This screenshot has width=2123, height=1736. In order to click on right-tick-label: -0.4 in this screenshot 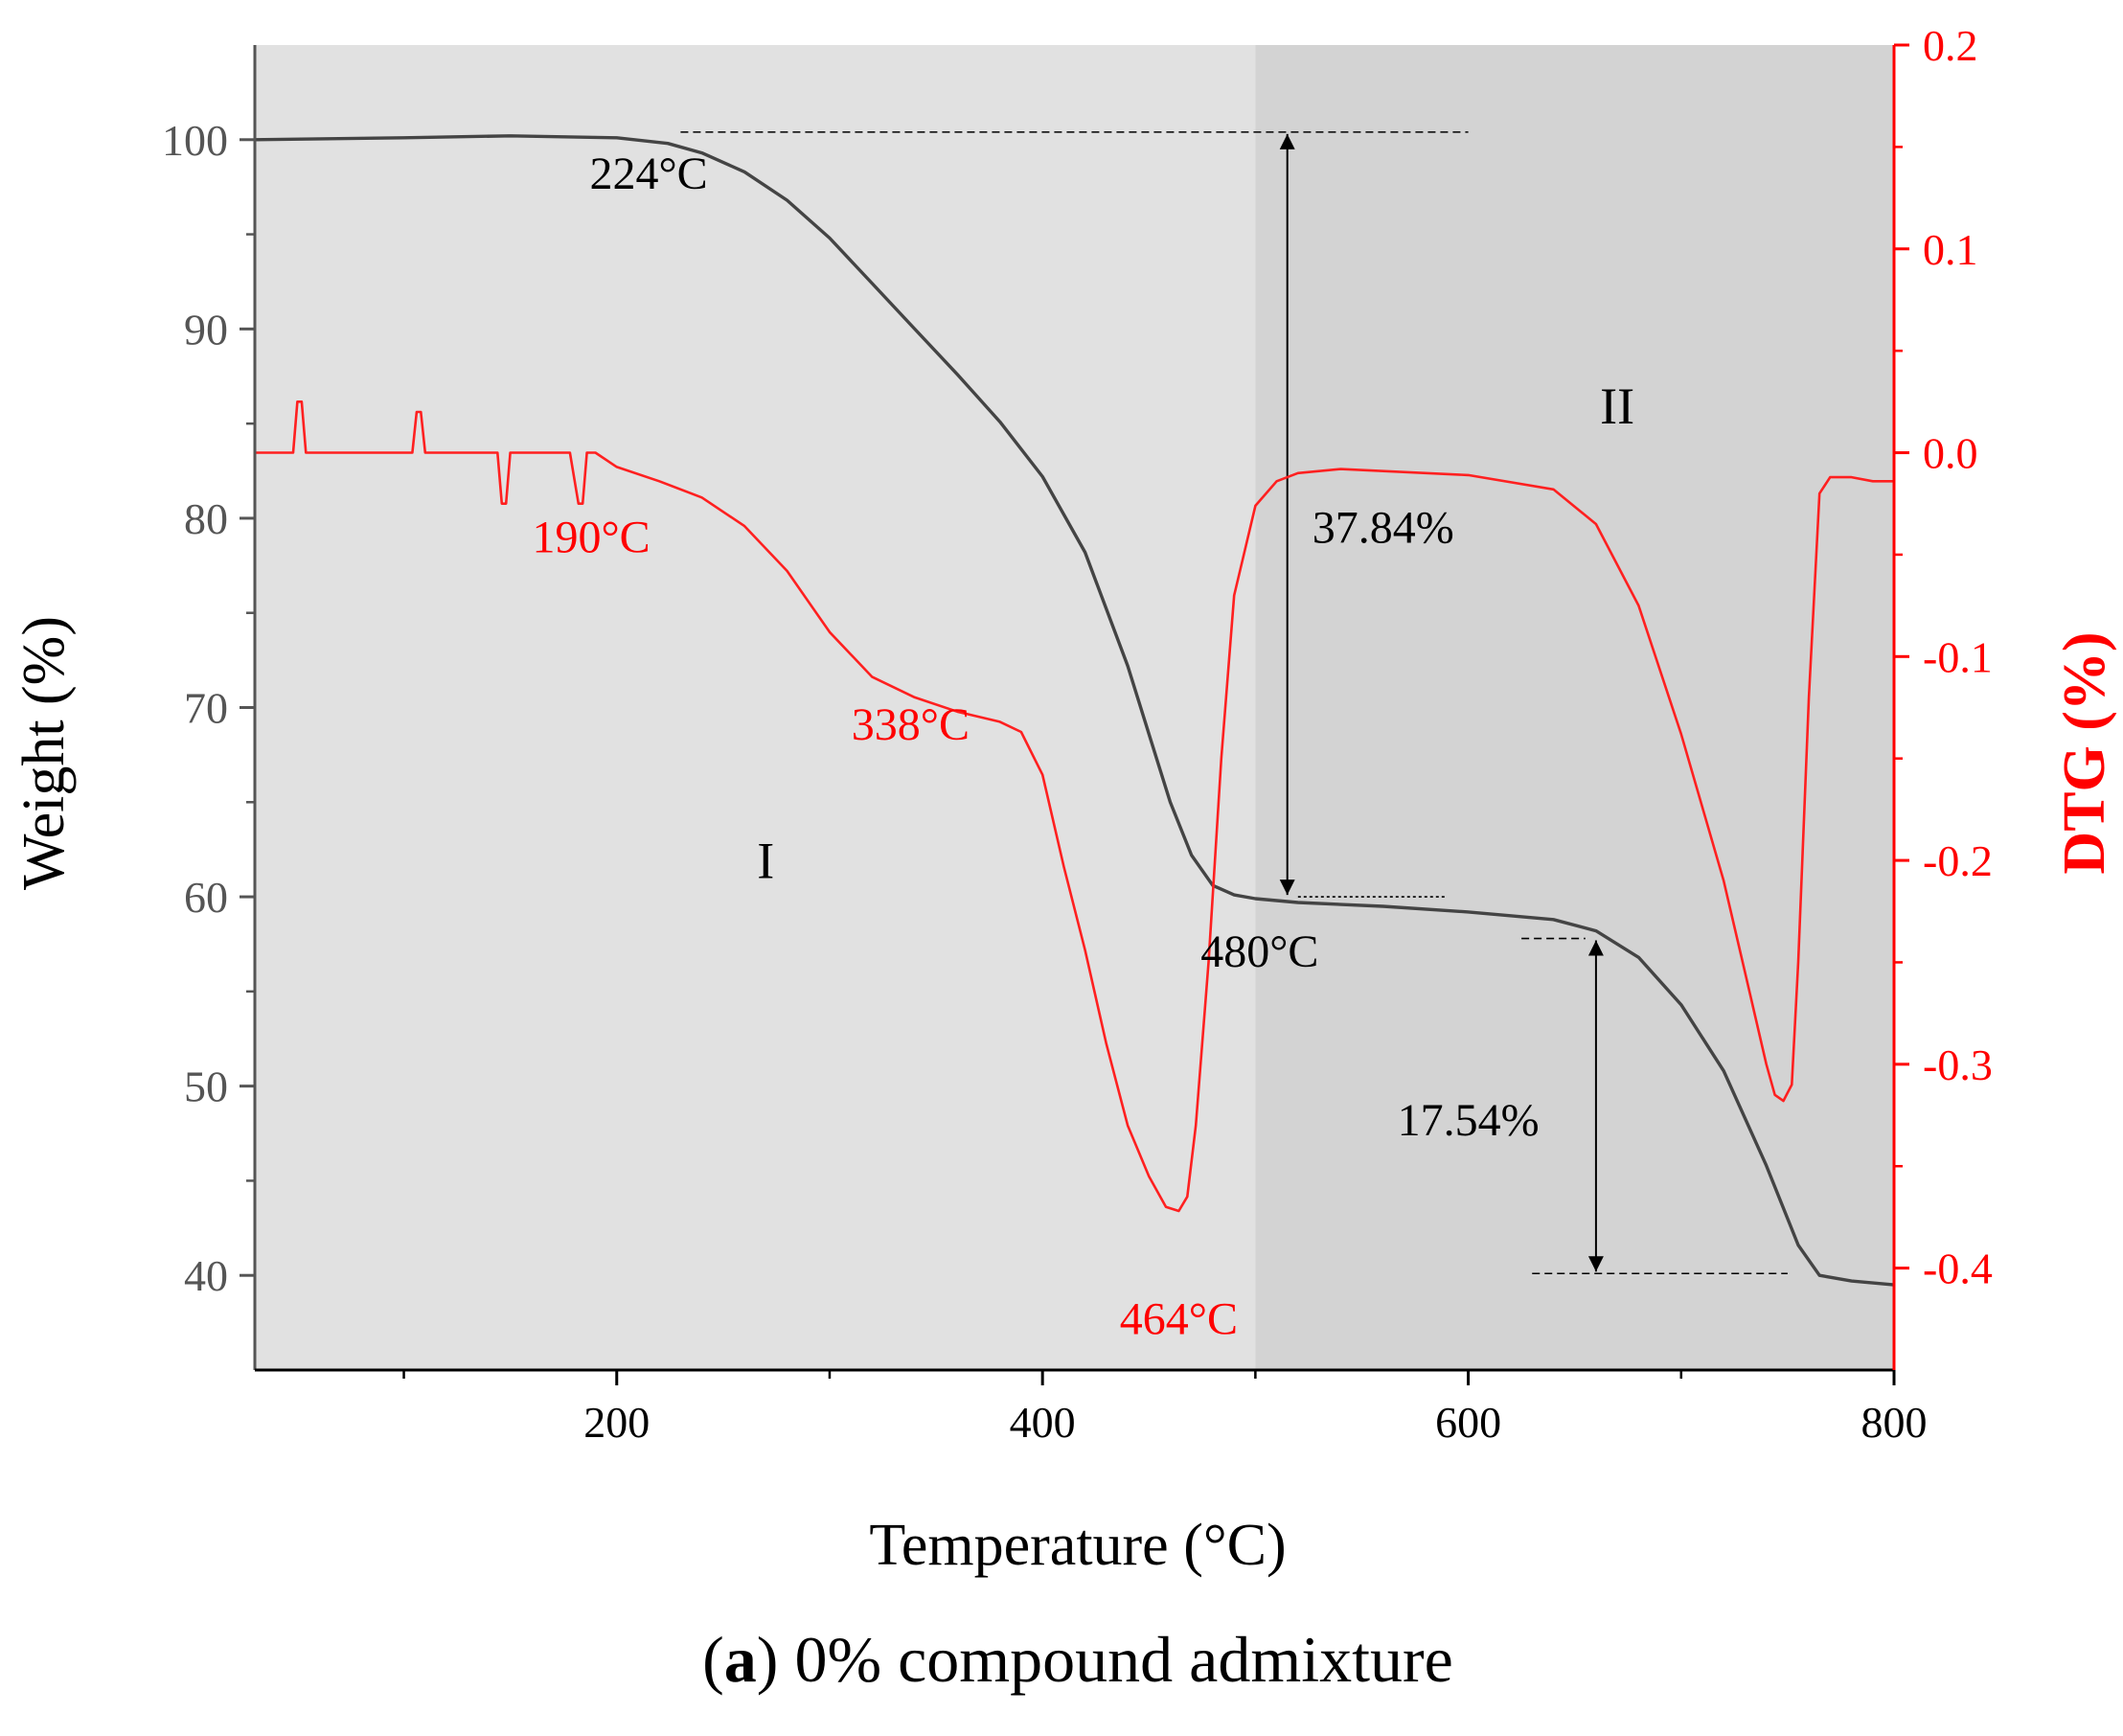, I will do `click(1958, 1269)`.